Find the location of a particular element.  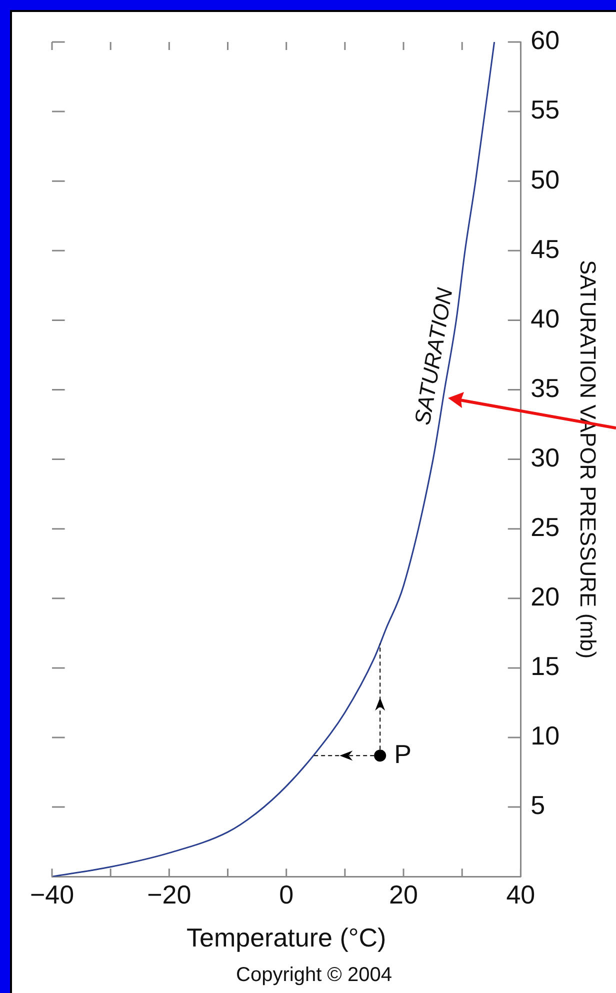

y-tick-label: 45 is located at coordinates (545, 249).